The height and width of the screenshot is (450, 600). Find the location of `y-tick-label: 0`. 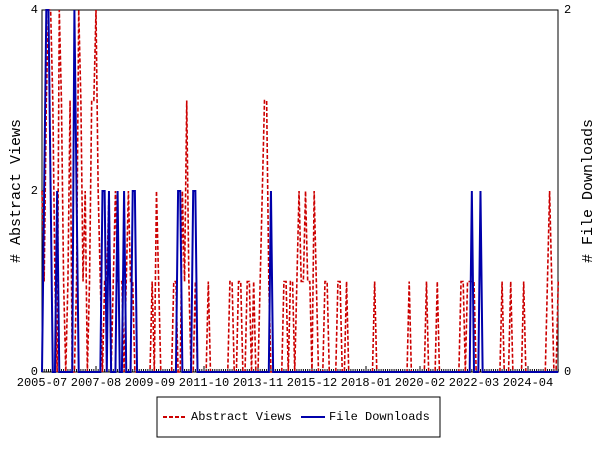

y-tick-label: 0 is located at coordinates (34, 372).